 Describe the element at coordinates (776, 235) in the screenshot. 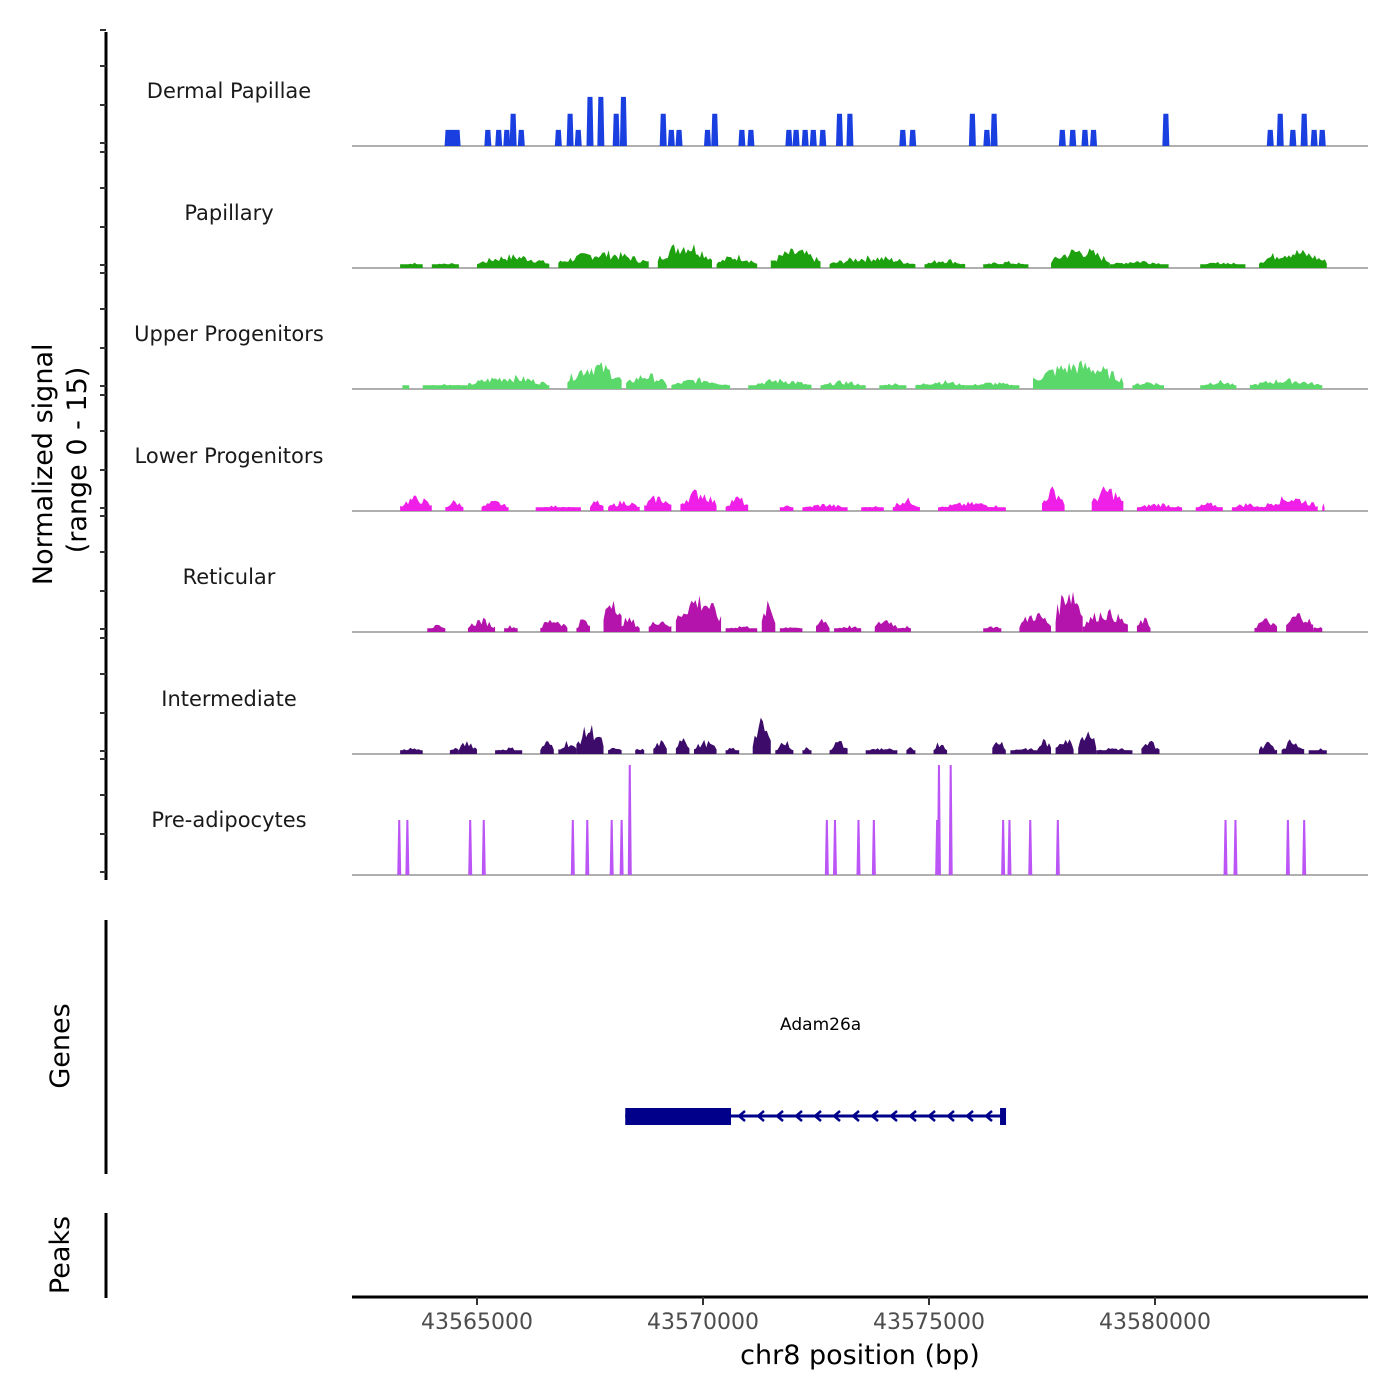

I see `track-papillary: Papillary` at that location.